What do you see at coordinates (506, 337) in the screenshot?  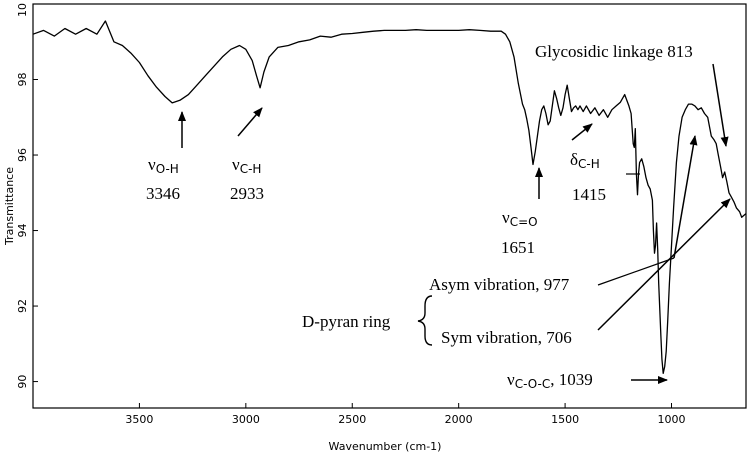 I see `label-sym: Sym vibration, 706` at bounding box center [506, 337].